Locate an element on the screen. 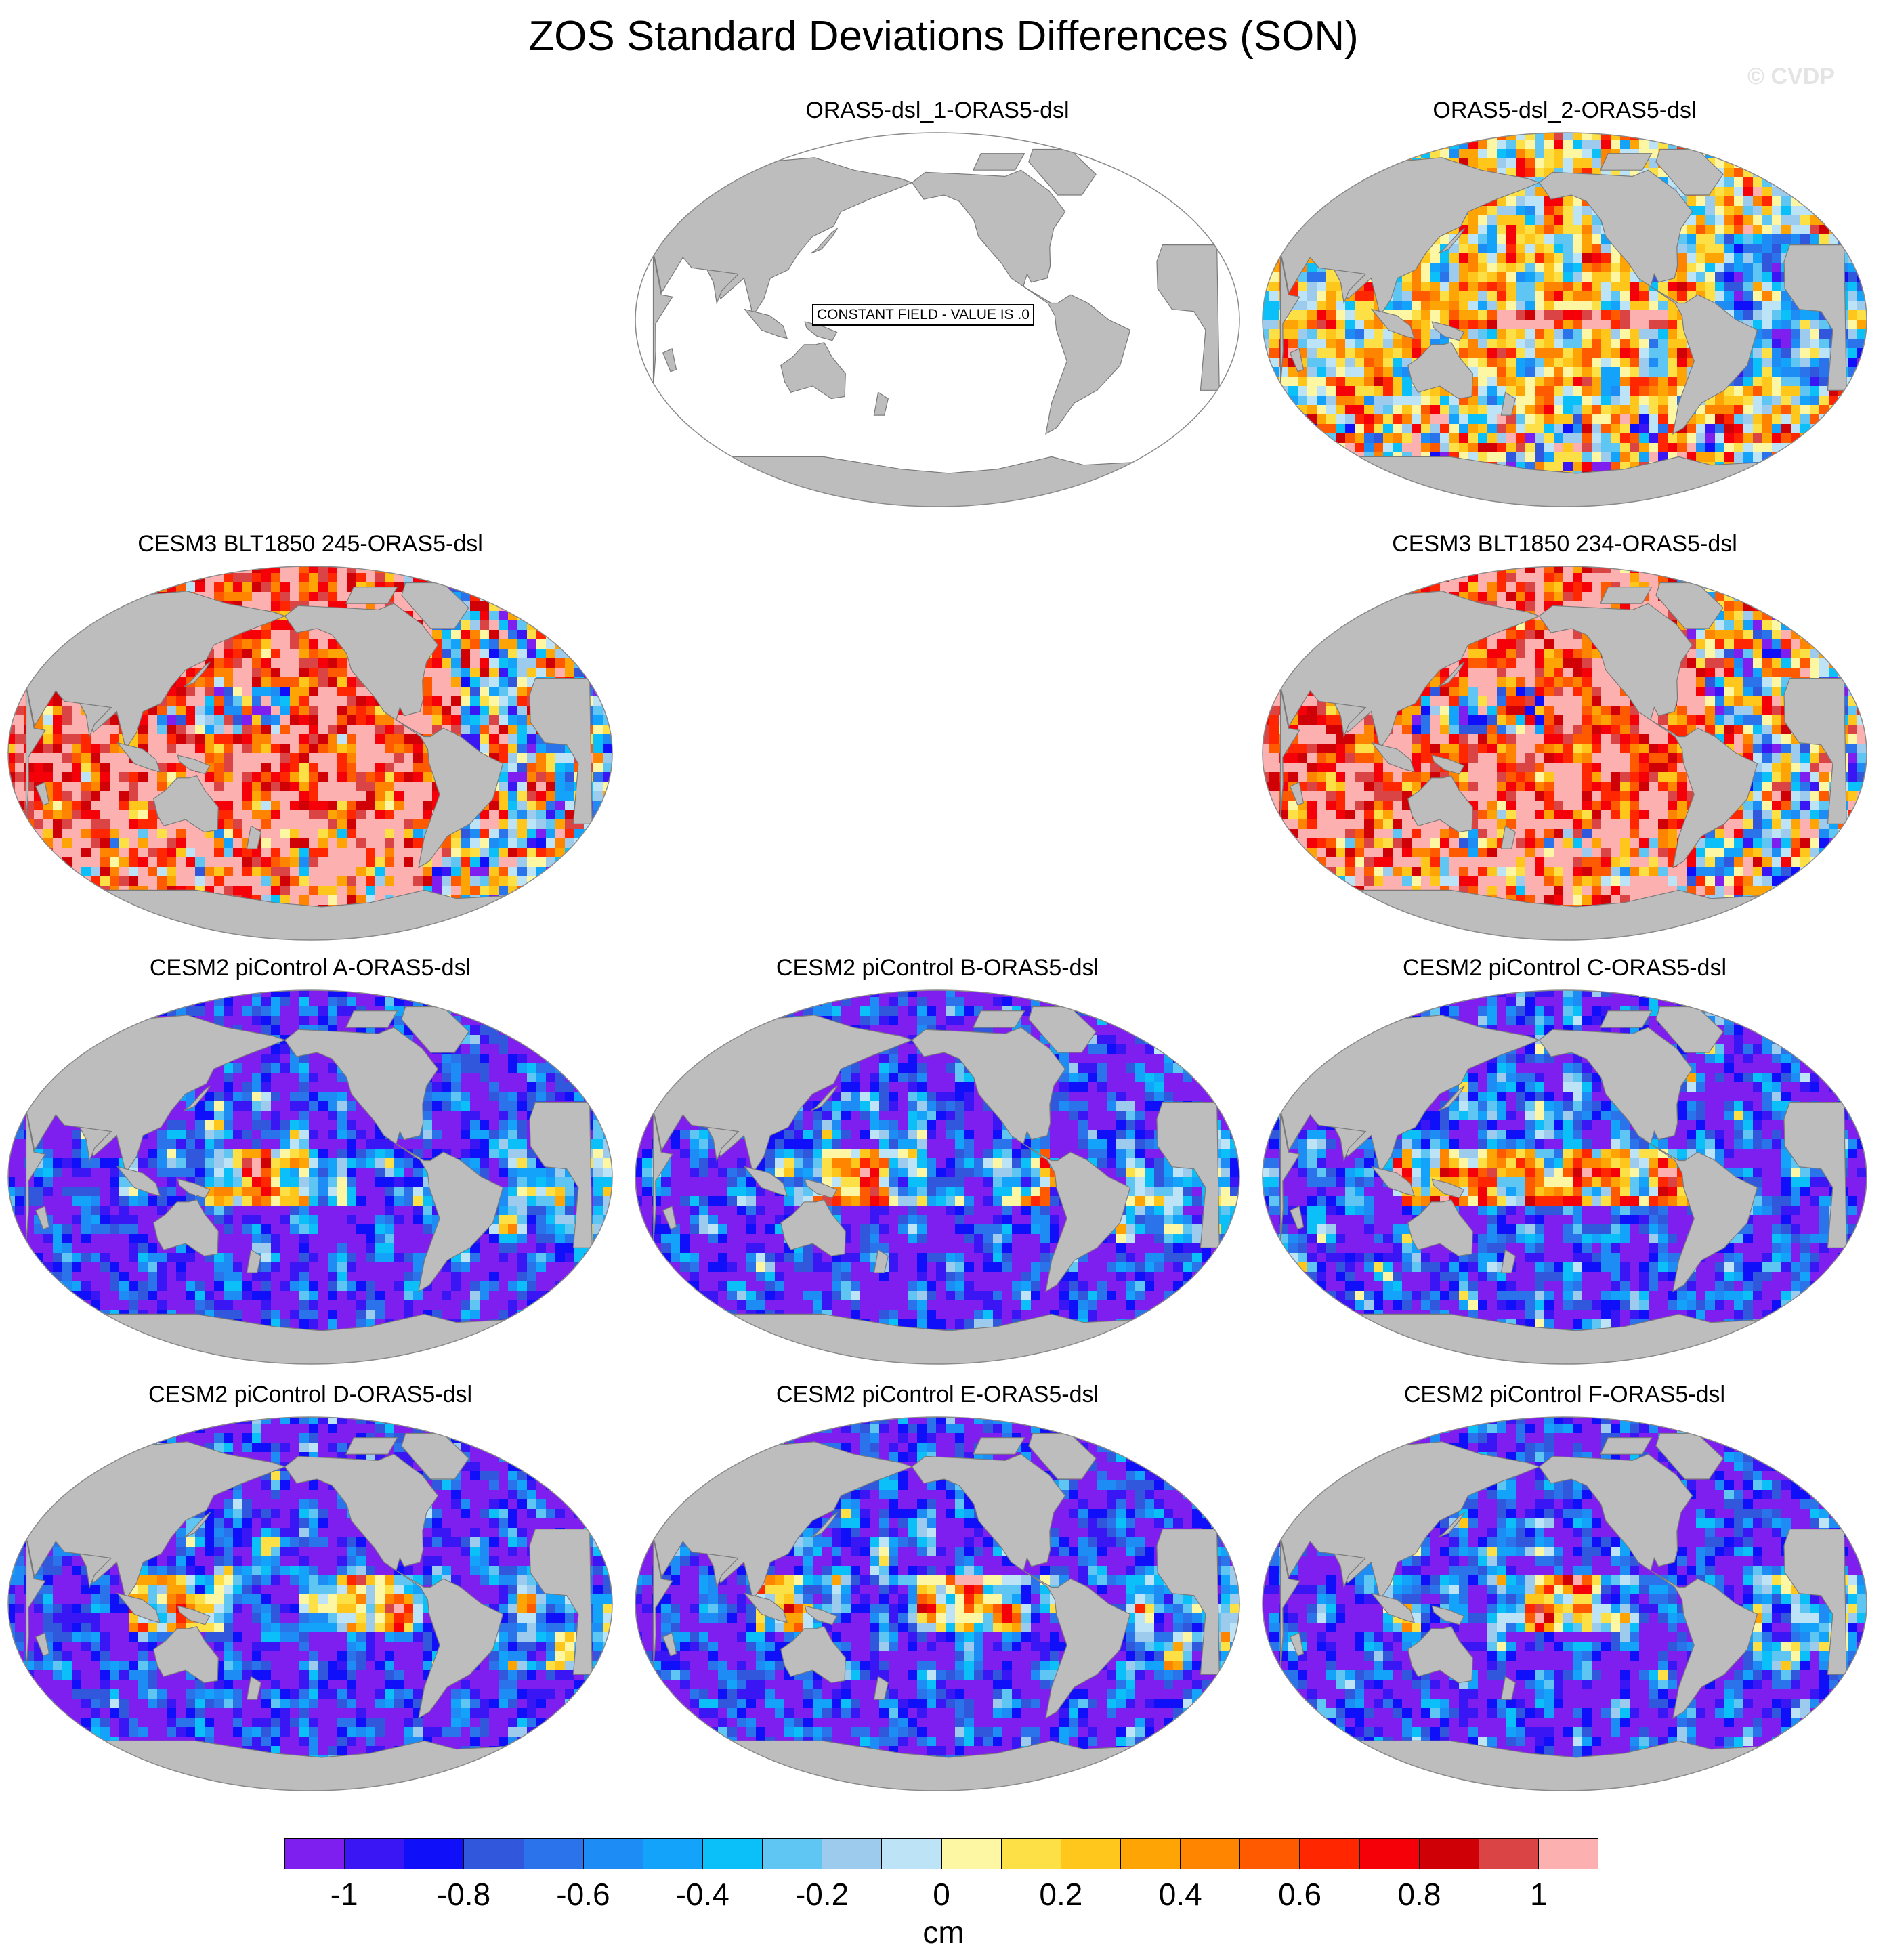 This screenshot has height=1960, width=1887. colorbar-tick-label: 0.4 is located at coordinates (1180, 1894).